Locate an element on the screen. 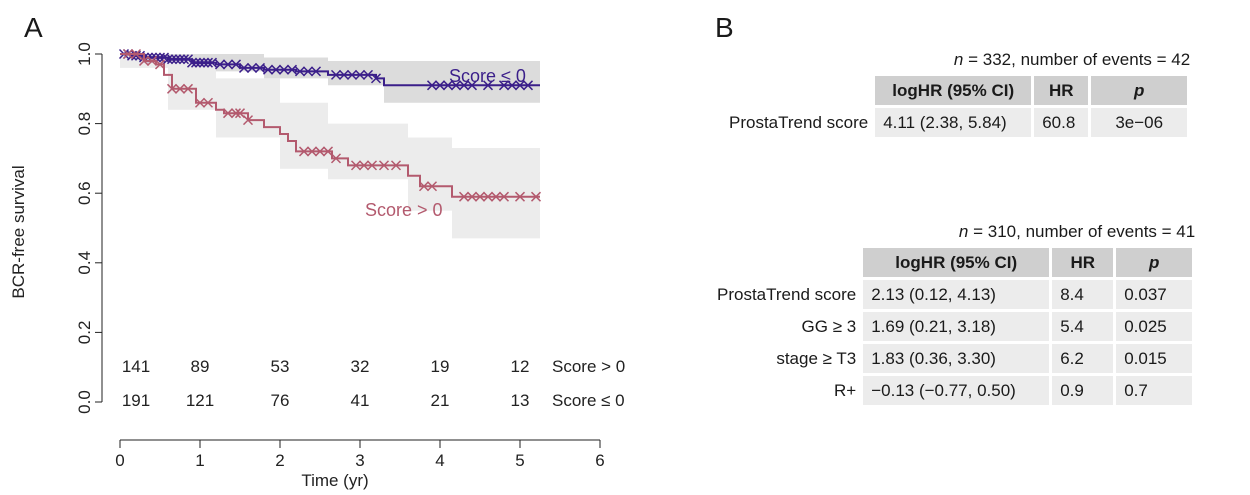 The height and width of the screenshot is (495, 1250). caption-n: n is located at coordinates (958, 59).